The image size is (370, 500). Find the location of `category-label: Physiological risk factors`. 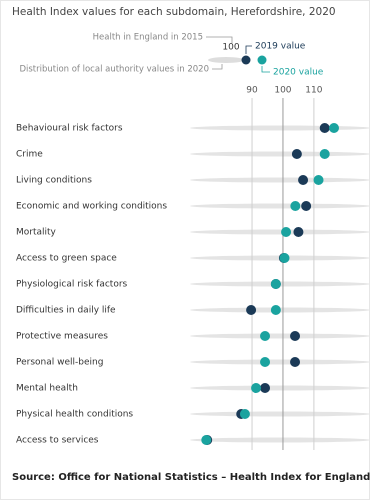

category-label: Physiological risk factors is located at coordinates (72, 285).